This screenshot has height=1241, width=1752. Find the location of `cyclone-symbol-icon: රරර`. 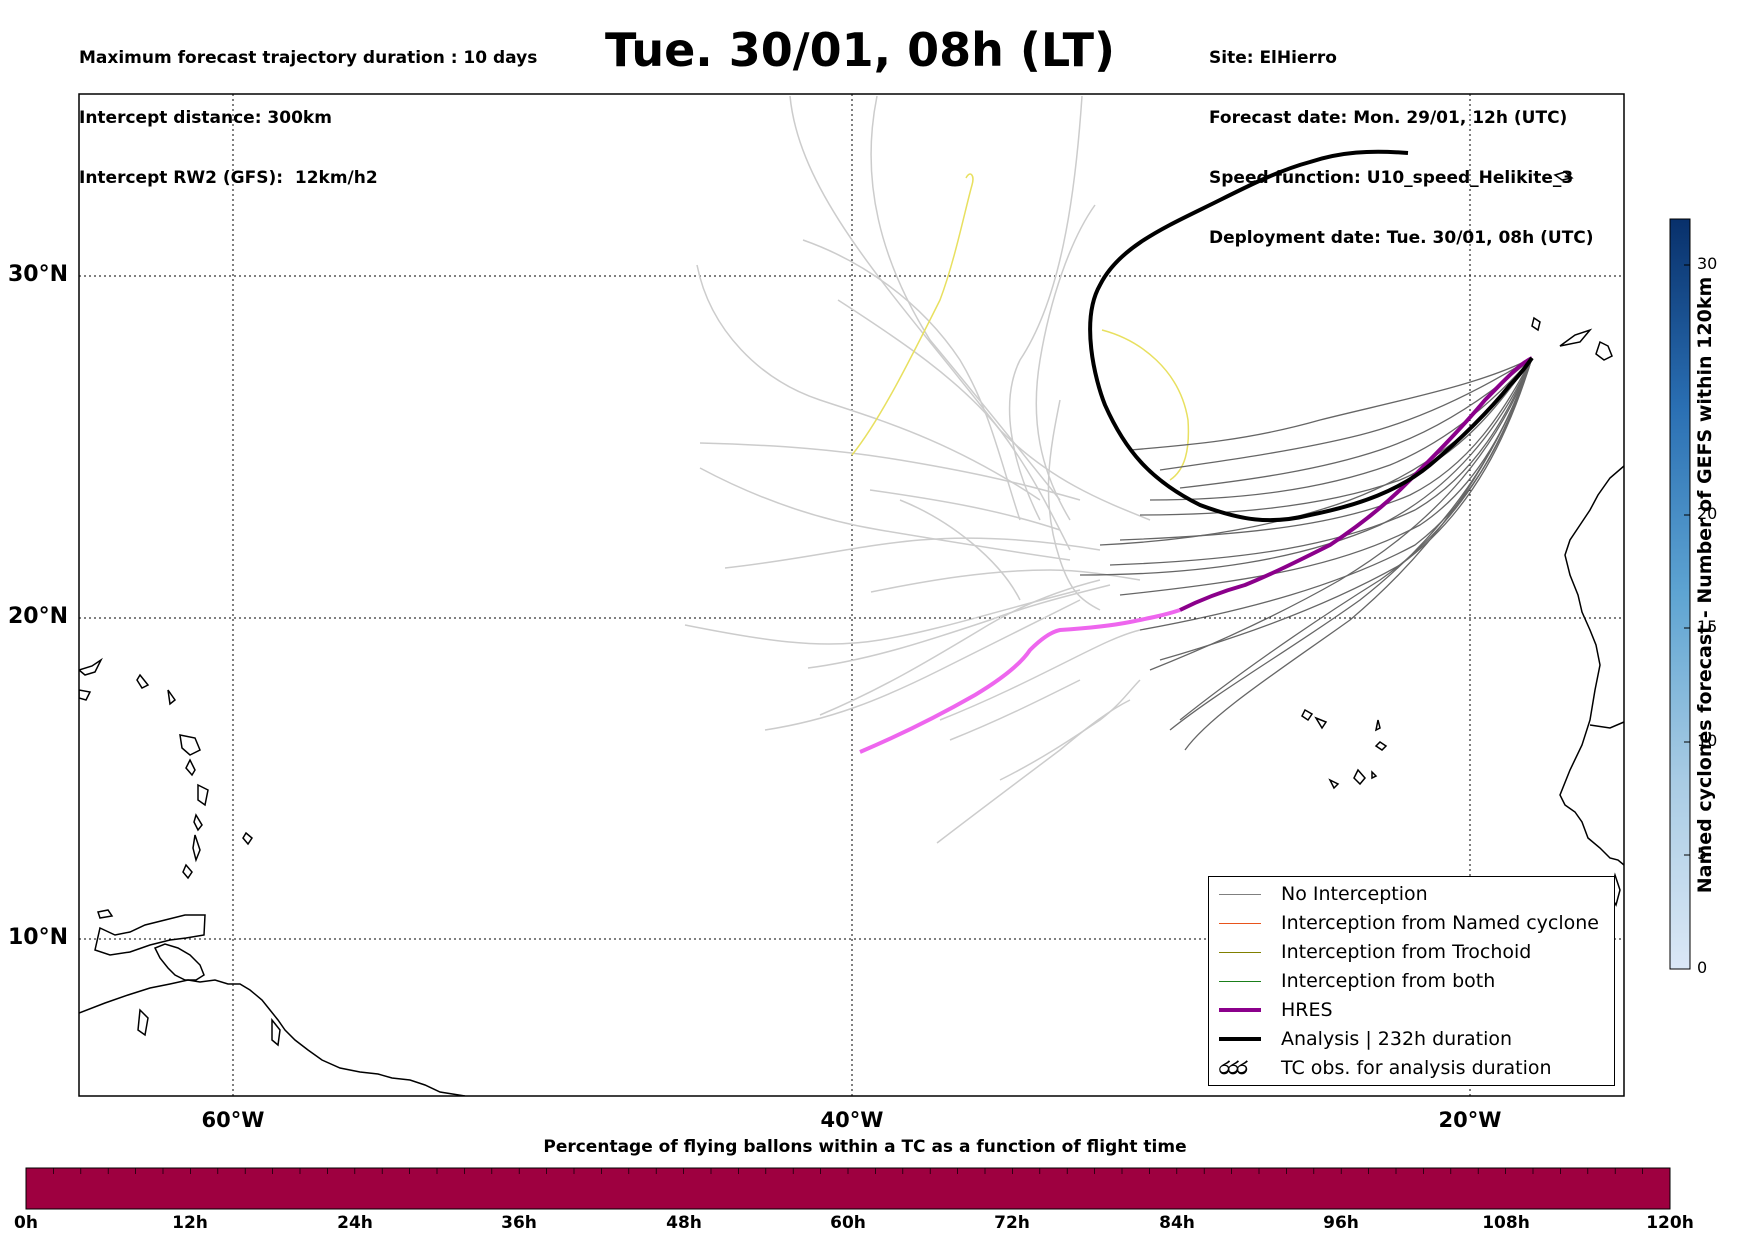

cyclone-symbol-icon: රරර is located at coordinates (1233, 1068).